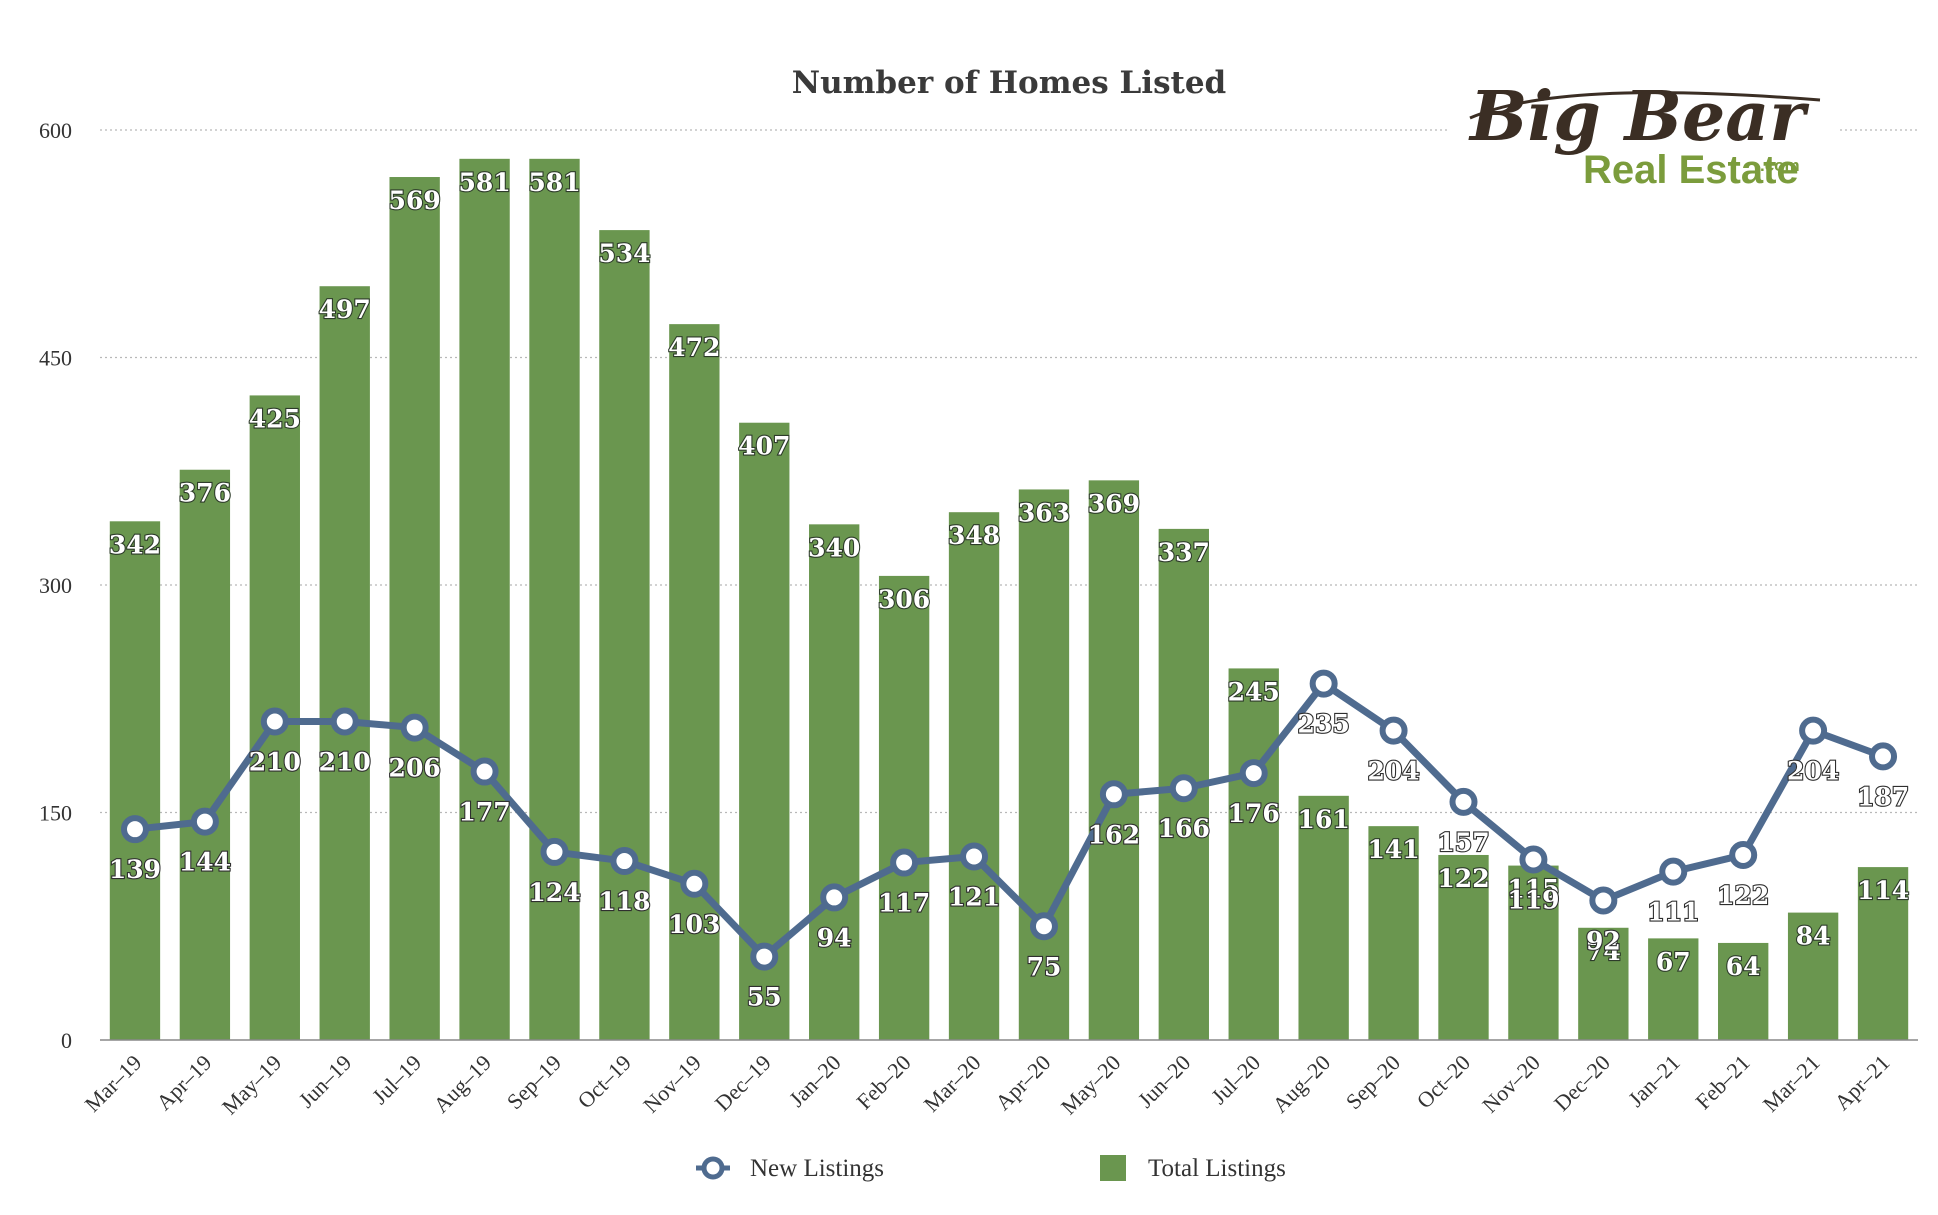 The height and width of the screenshot is (1215, 1938). What do you see at coordinates (904, 599) in the screenshot?
I see `bar-data-label: 306` at bounding box center [904, 599].